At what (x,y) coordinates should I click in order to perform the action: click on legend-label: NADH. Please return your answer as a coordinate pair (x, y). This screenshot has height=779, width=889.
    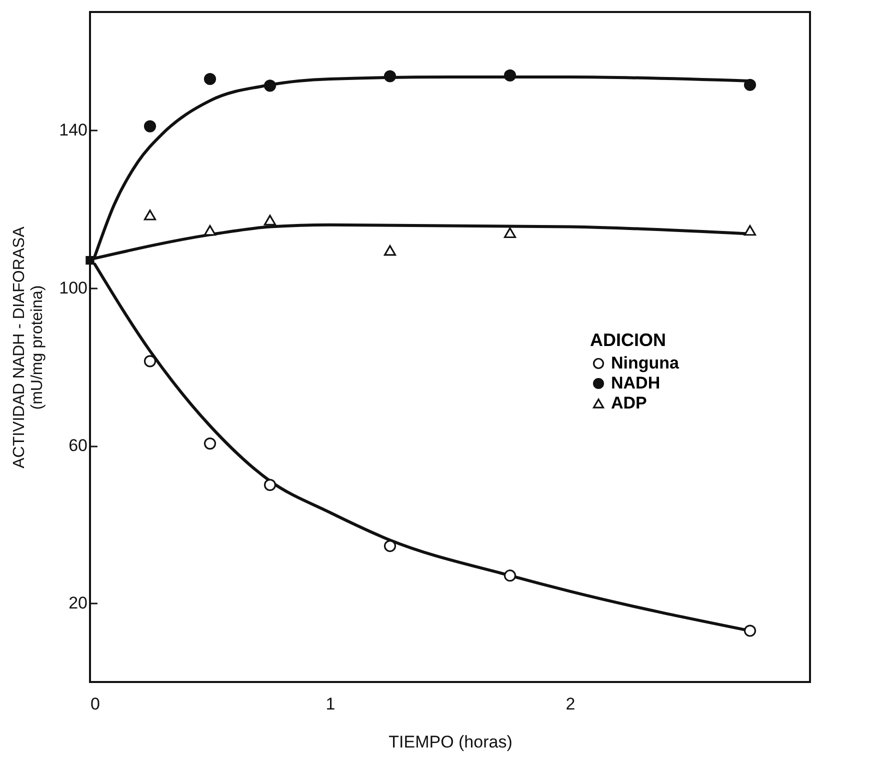
    Looking at the image, I should click on (635, 383).